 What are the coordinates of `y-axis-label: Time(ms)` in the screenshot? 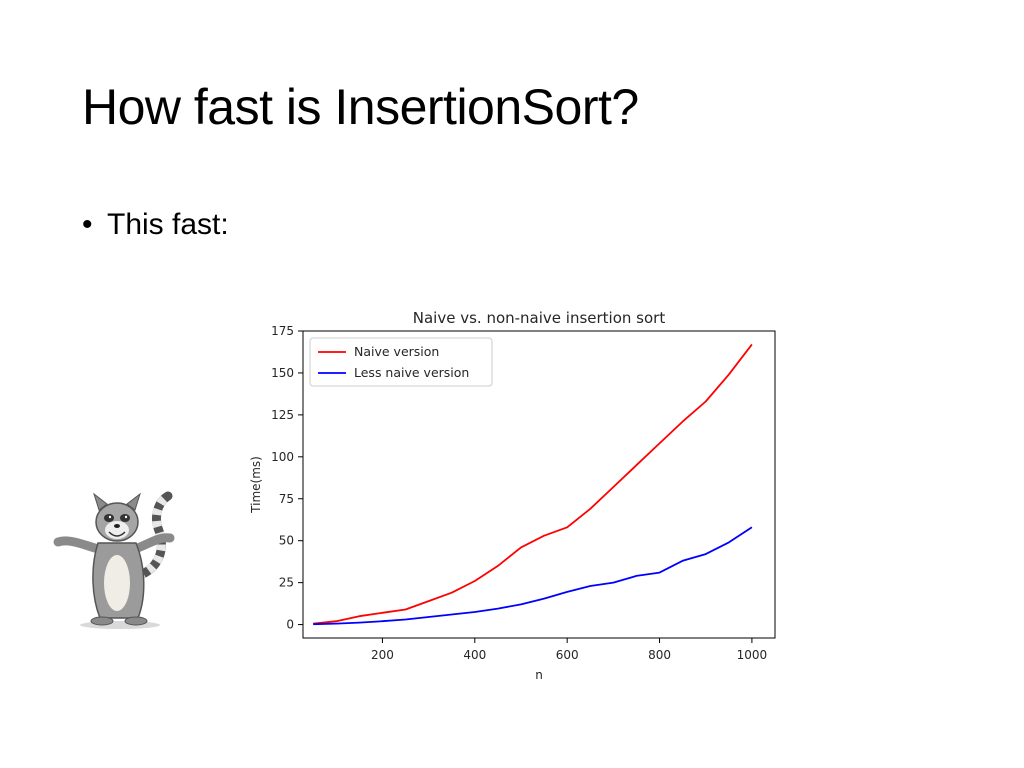 It's located at (256, 485).